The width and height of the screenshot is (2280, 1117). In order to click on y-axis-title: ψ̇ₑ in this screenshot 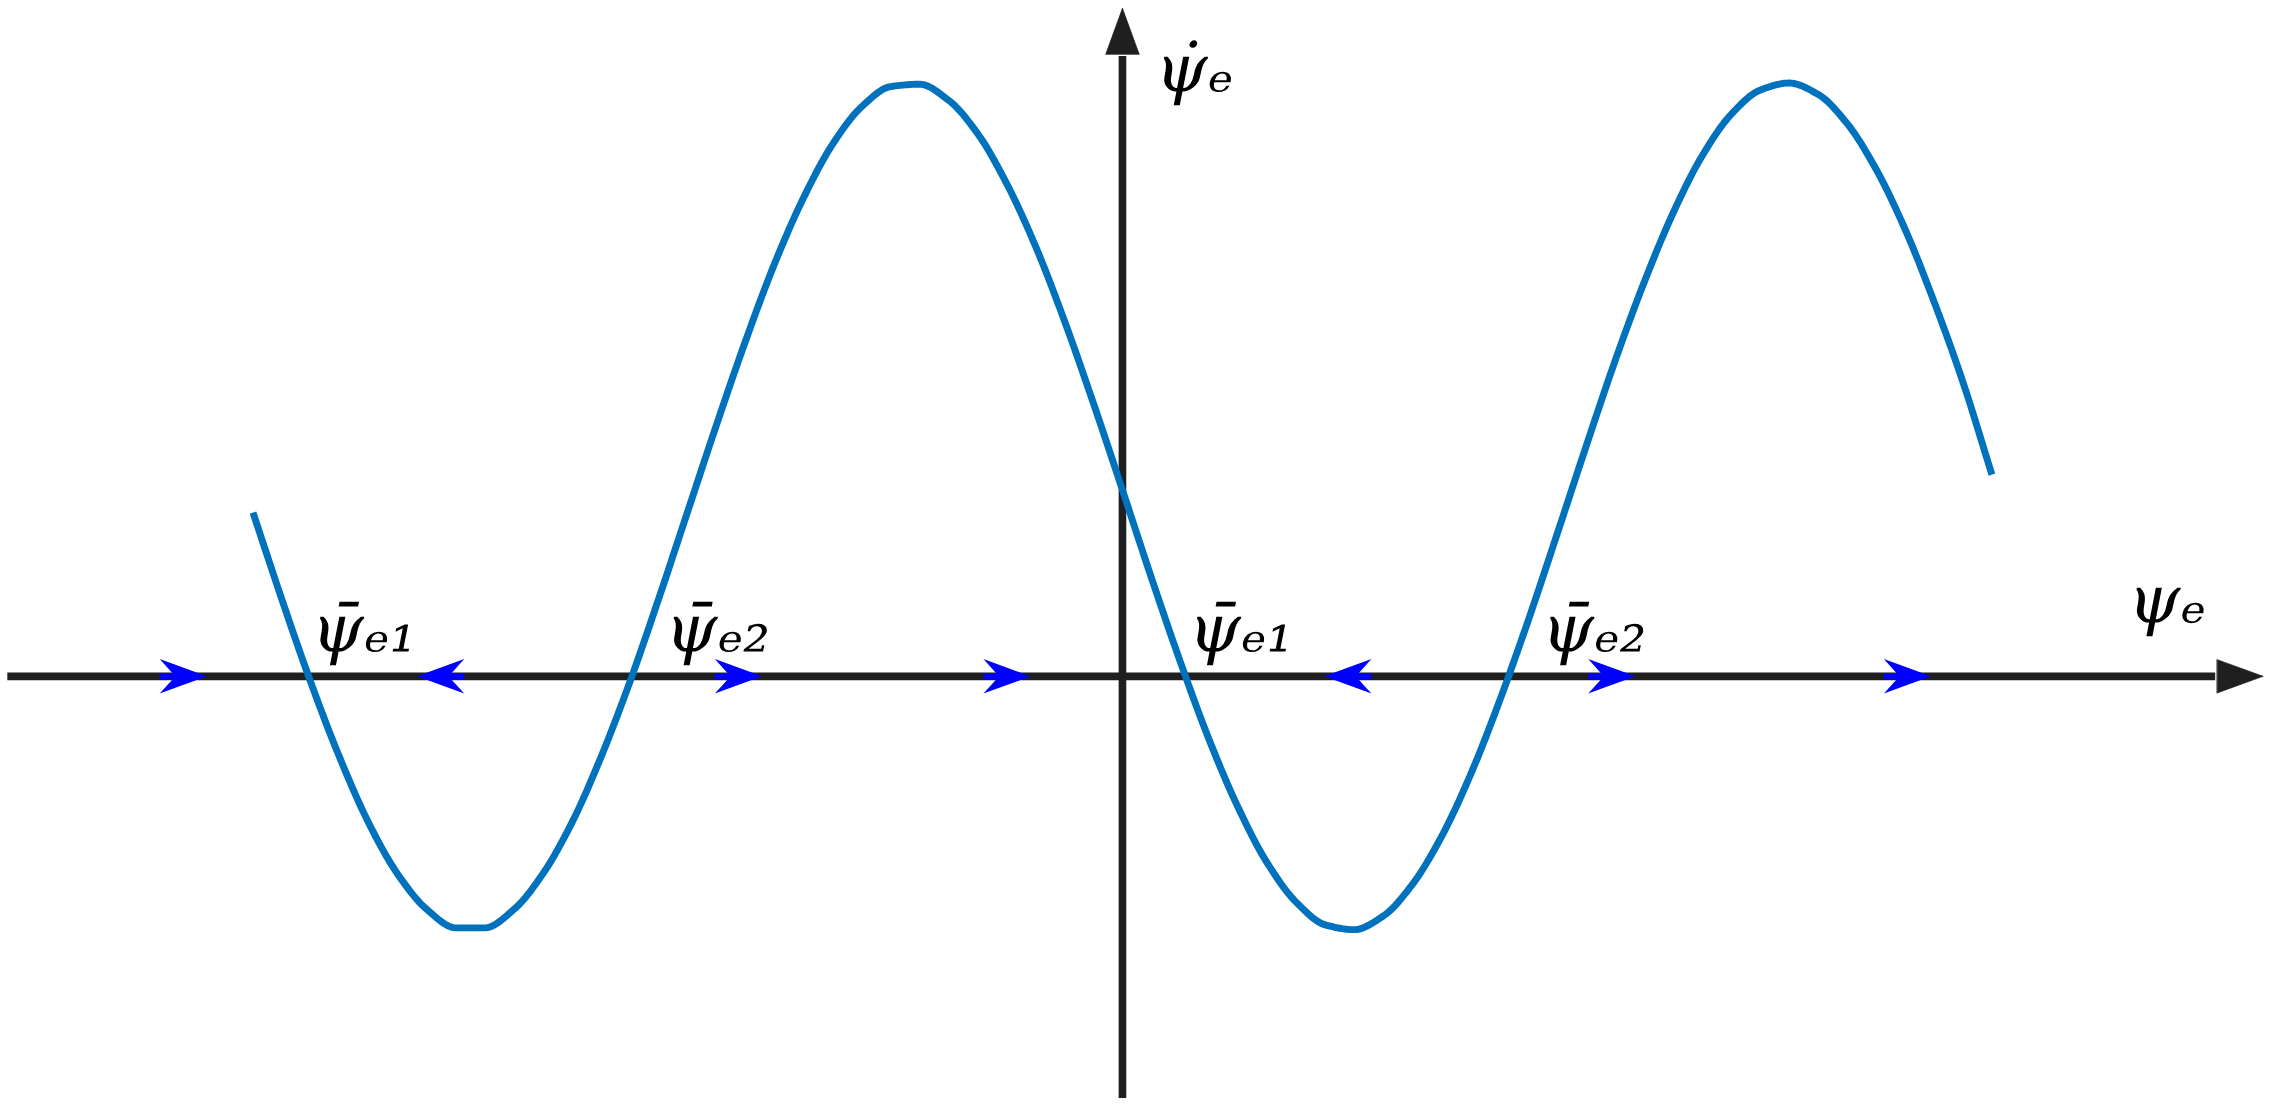, I will do `click(1197, 73)`.